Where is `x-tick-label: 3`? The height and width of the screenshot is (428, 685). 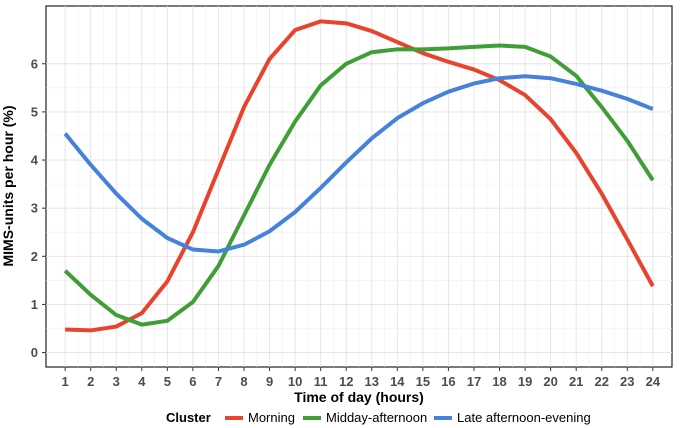 x-tick-label: 3 is located at coordinates (116, 381).